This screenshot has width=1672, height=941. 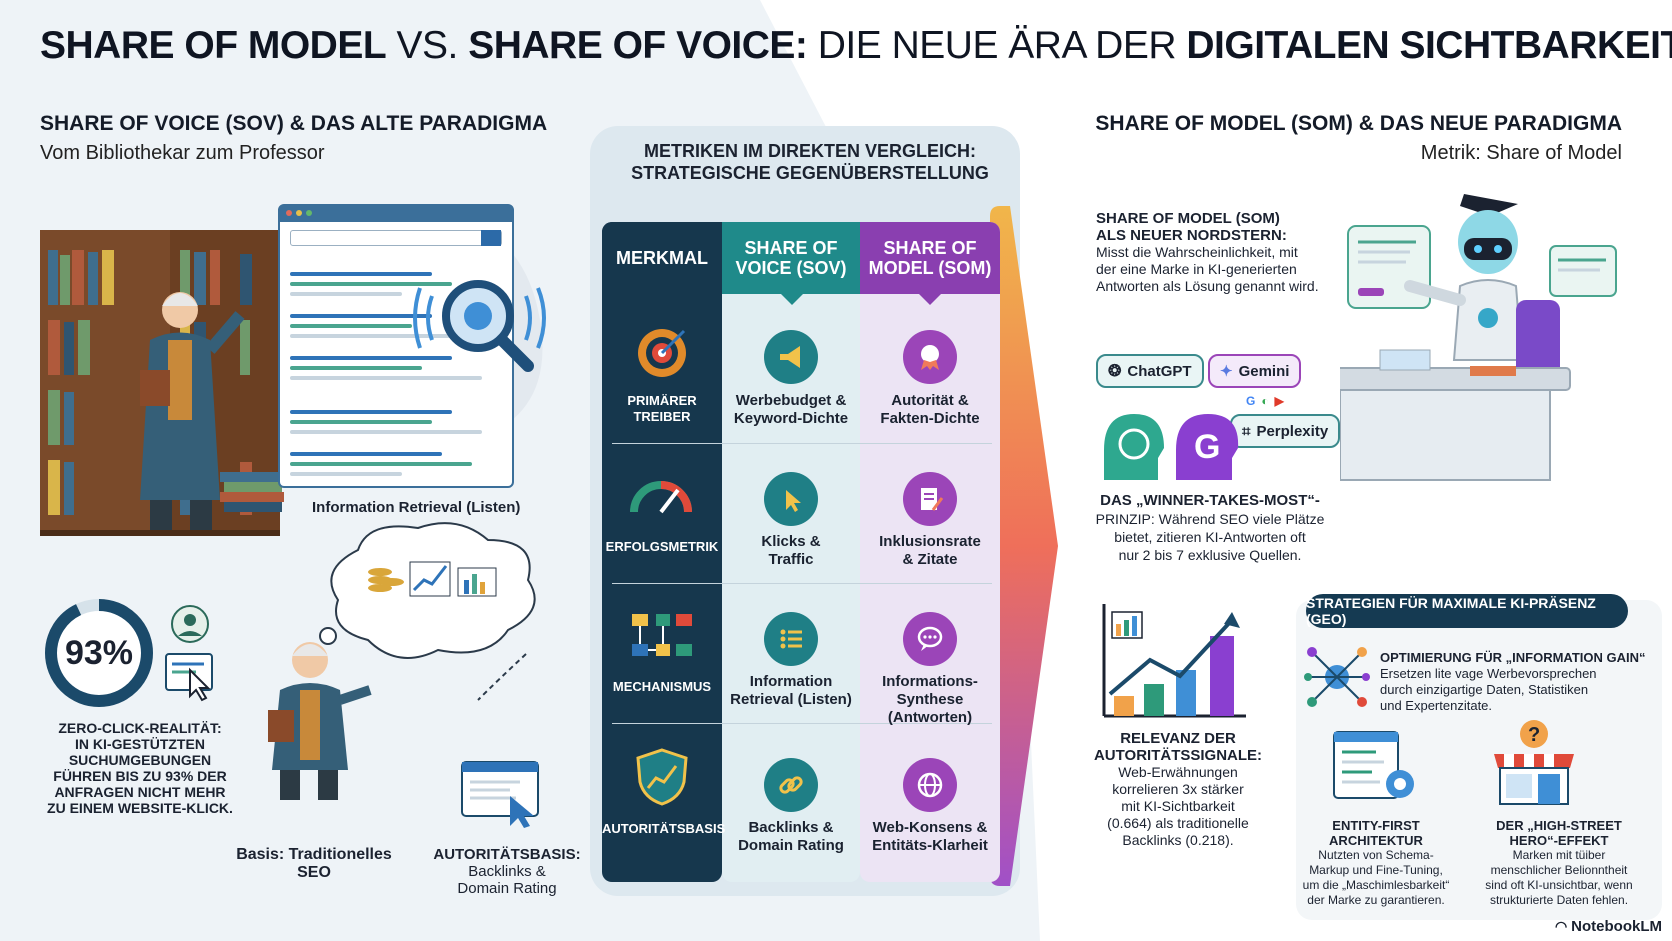 What do you see at coordinates (930, 299) in the screenshot?
I see `som-header-pointer` at bounding box center [930, 299].